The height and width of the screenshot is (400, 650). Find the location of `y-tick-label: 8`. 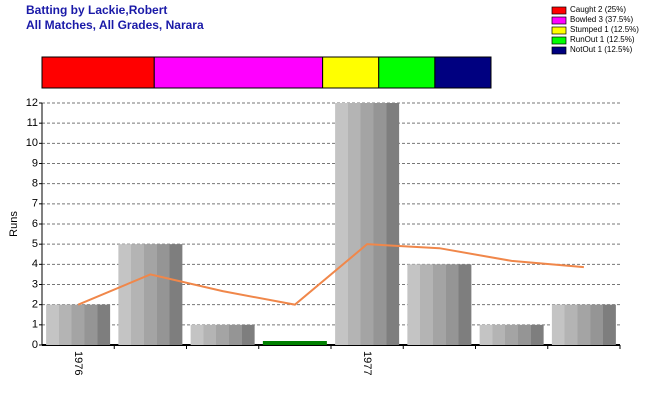

y-tick-label: 8 is located at coordinates (35, 184).